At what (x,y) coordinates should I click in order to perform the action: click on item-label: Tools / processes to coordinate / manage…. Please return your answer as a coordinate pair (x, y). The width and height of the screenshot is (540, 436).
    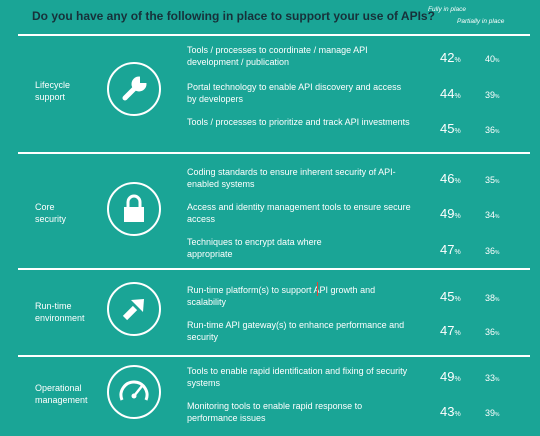
    Looking at the image, I should click on (277, 56).